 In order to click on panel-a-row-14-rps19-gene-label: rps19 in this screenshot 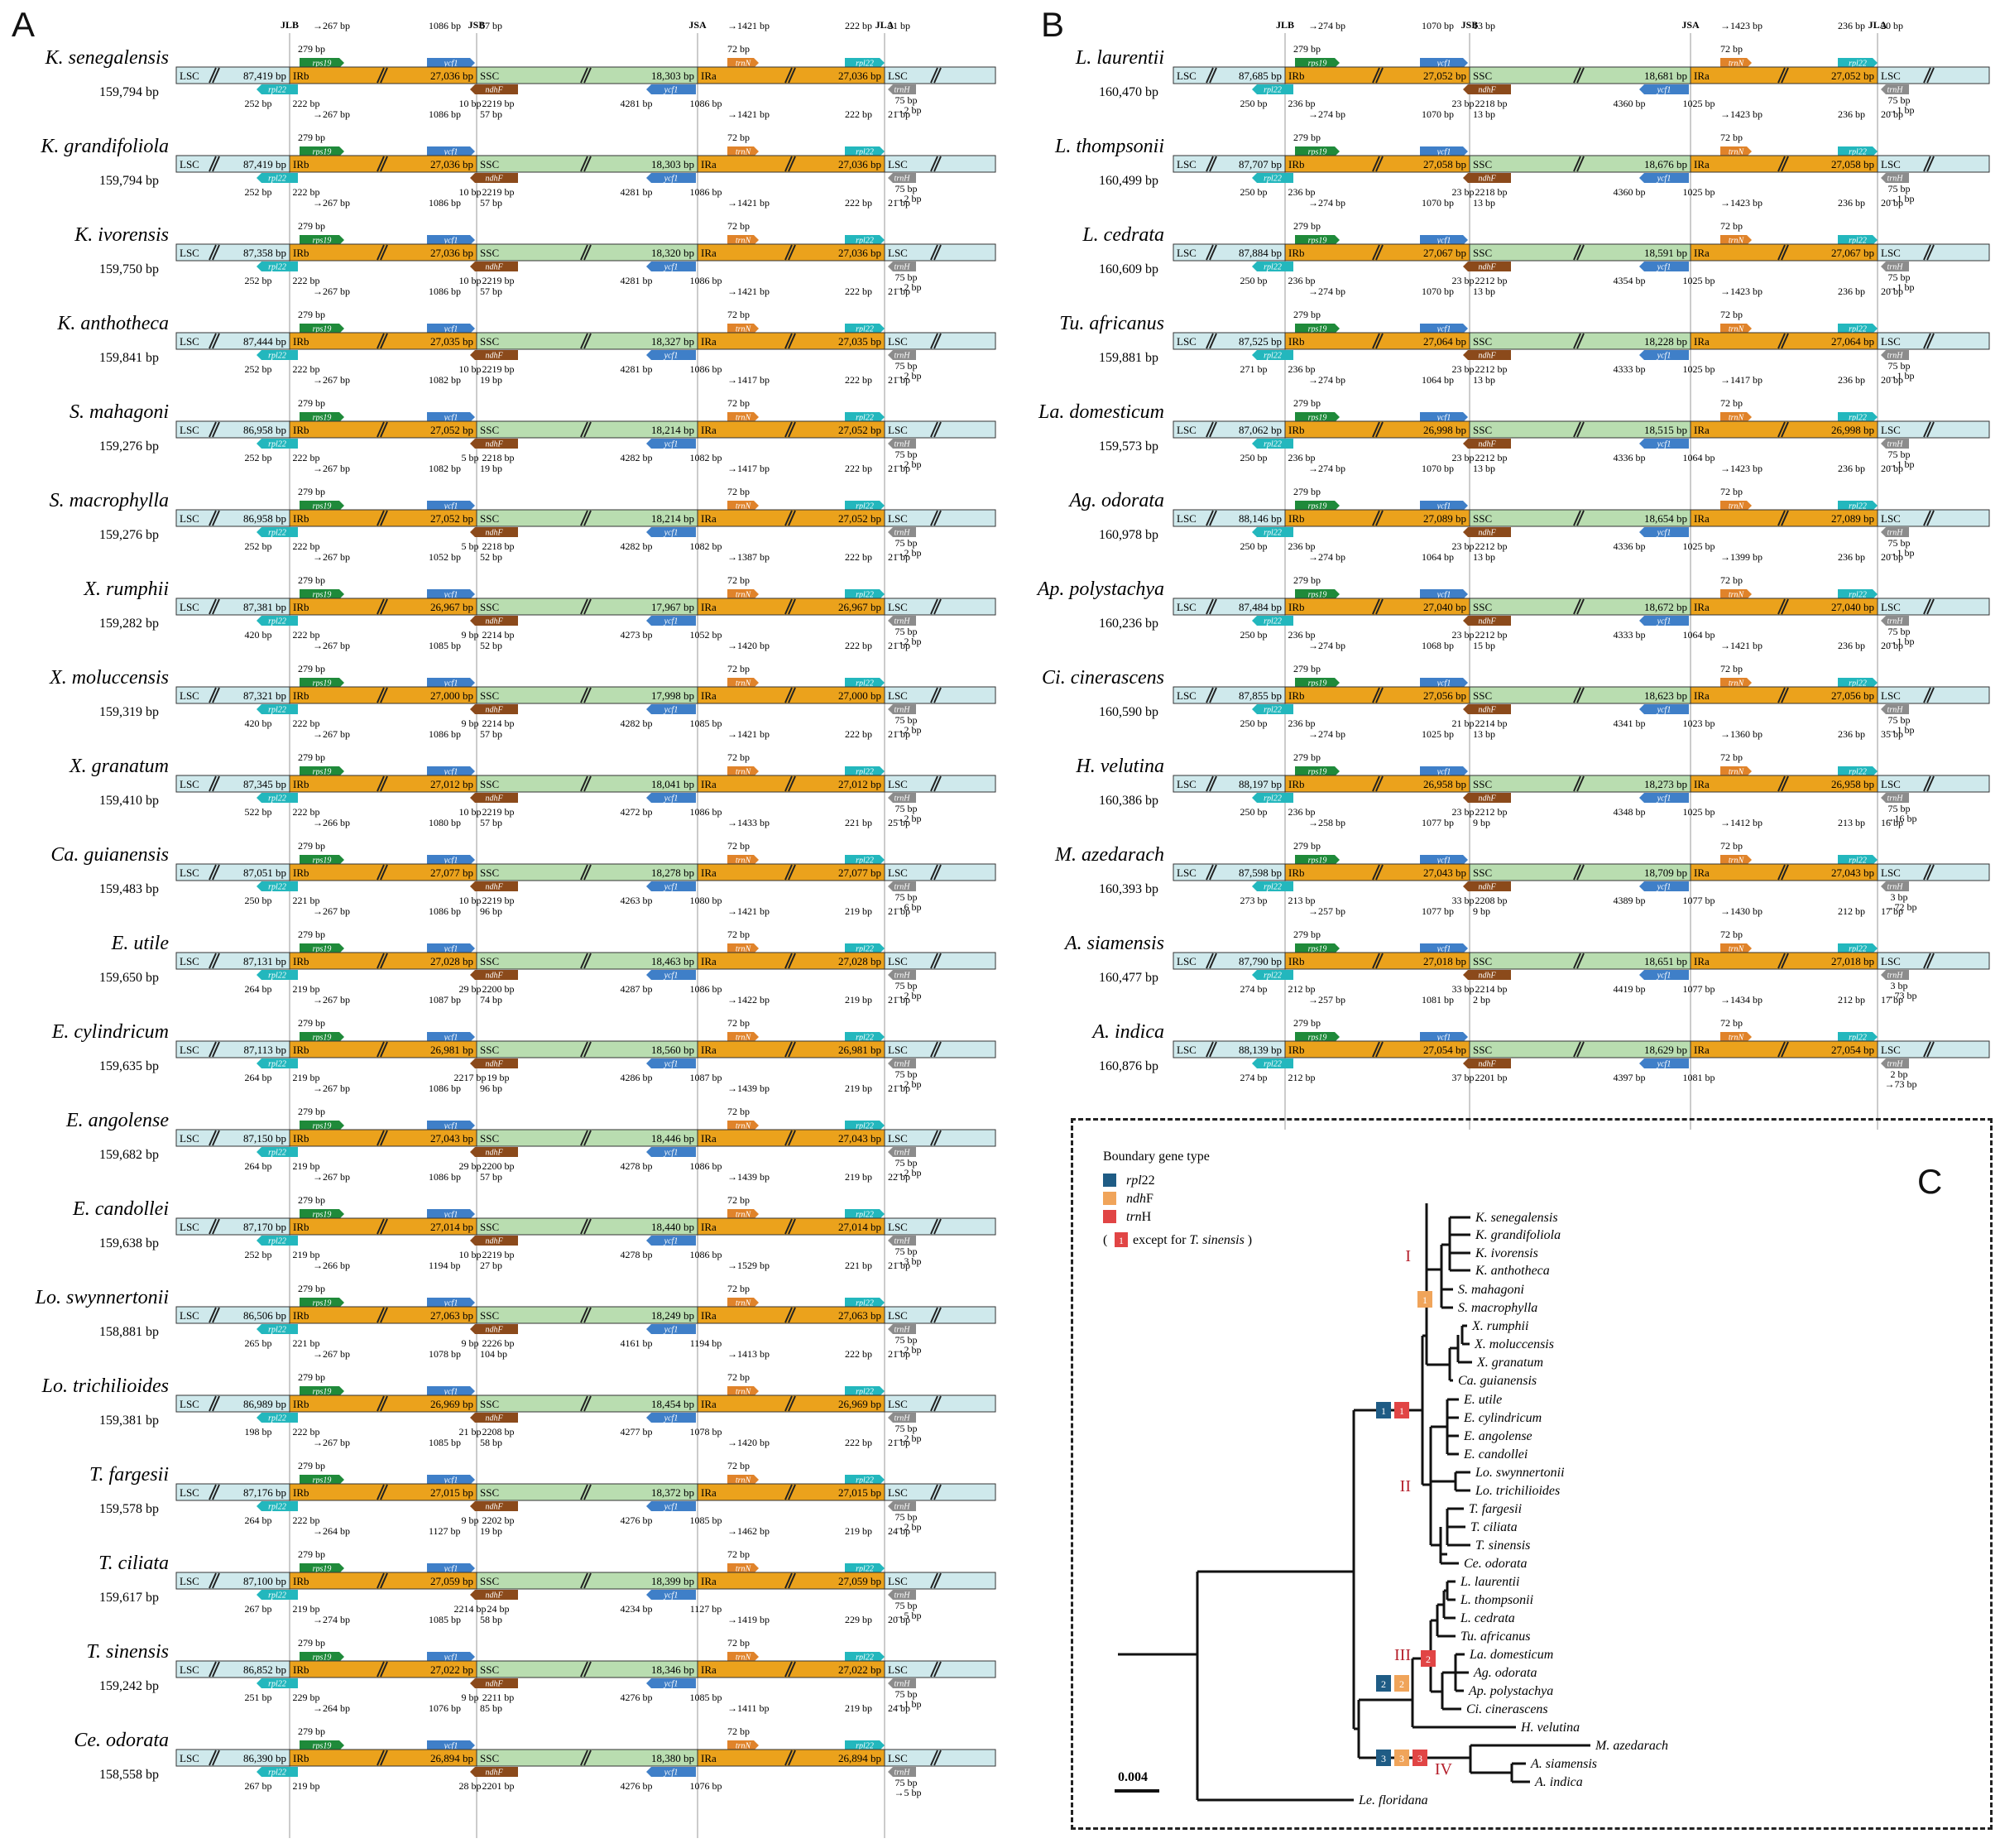, I will do `click(322, 1303)`.